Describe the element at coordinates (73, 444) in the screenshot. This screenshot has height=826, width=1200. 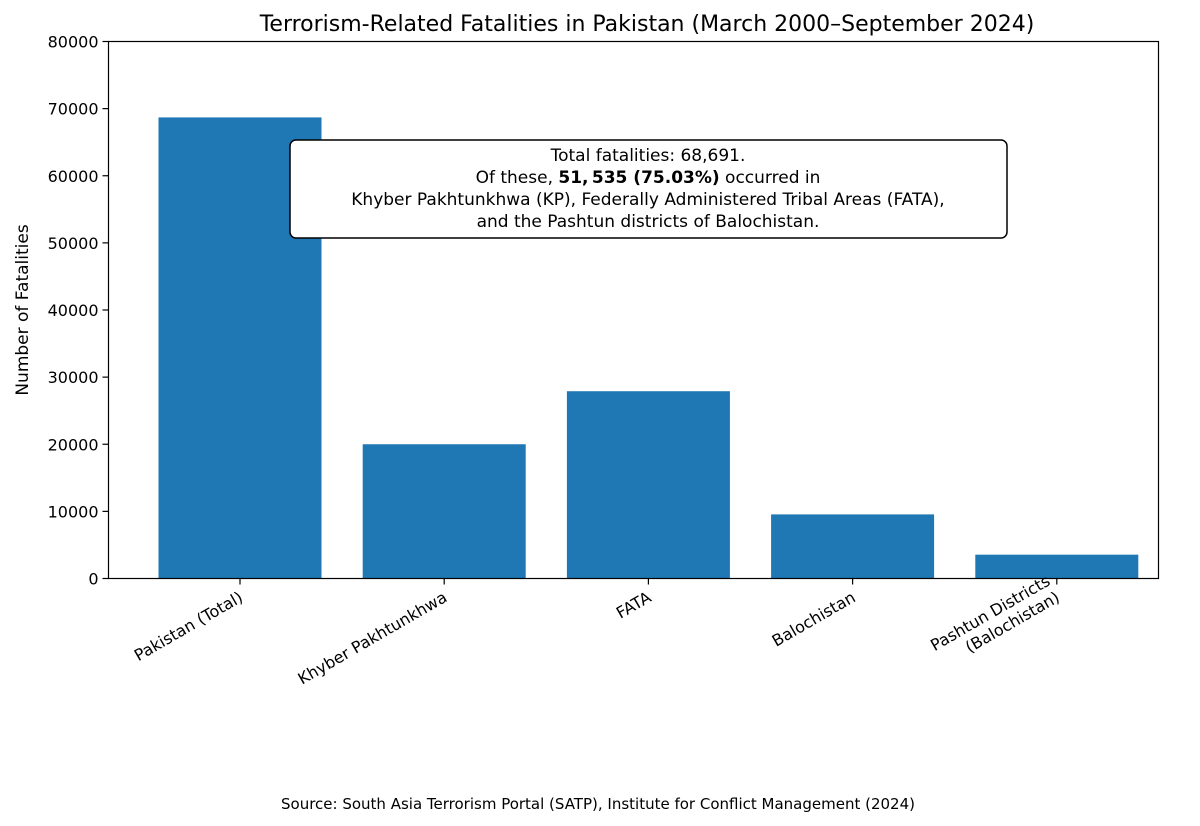
I see `y-tick-label: 20000` at that location.